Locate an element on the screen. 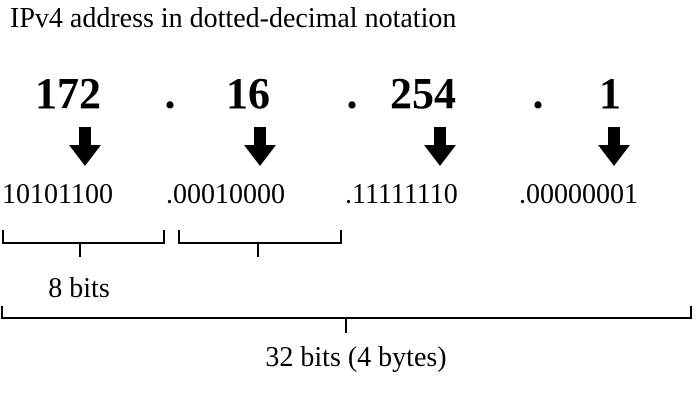  octet-decimal-1: 172 is located at coordinates (68, 93).